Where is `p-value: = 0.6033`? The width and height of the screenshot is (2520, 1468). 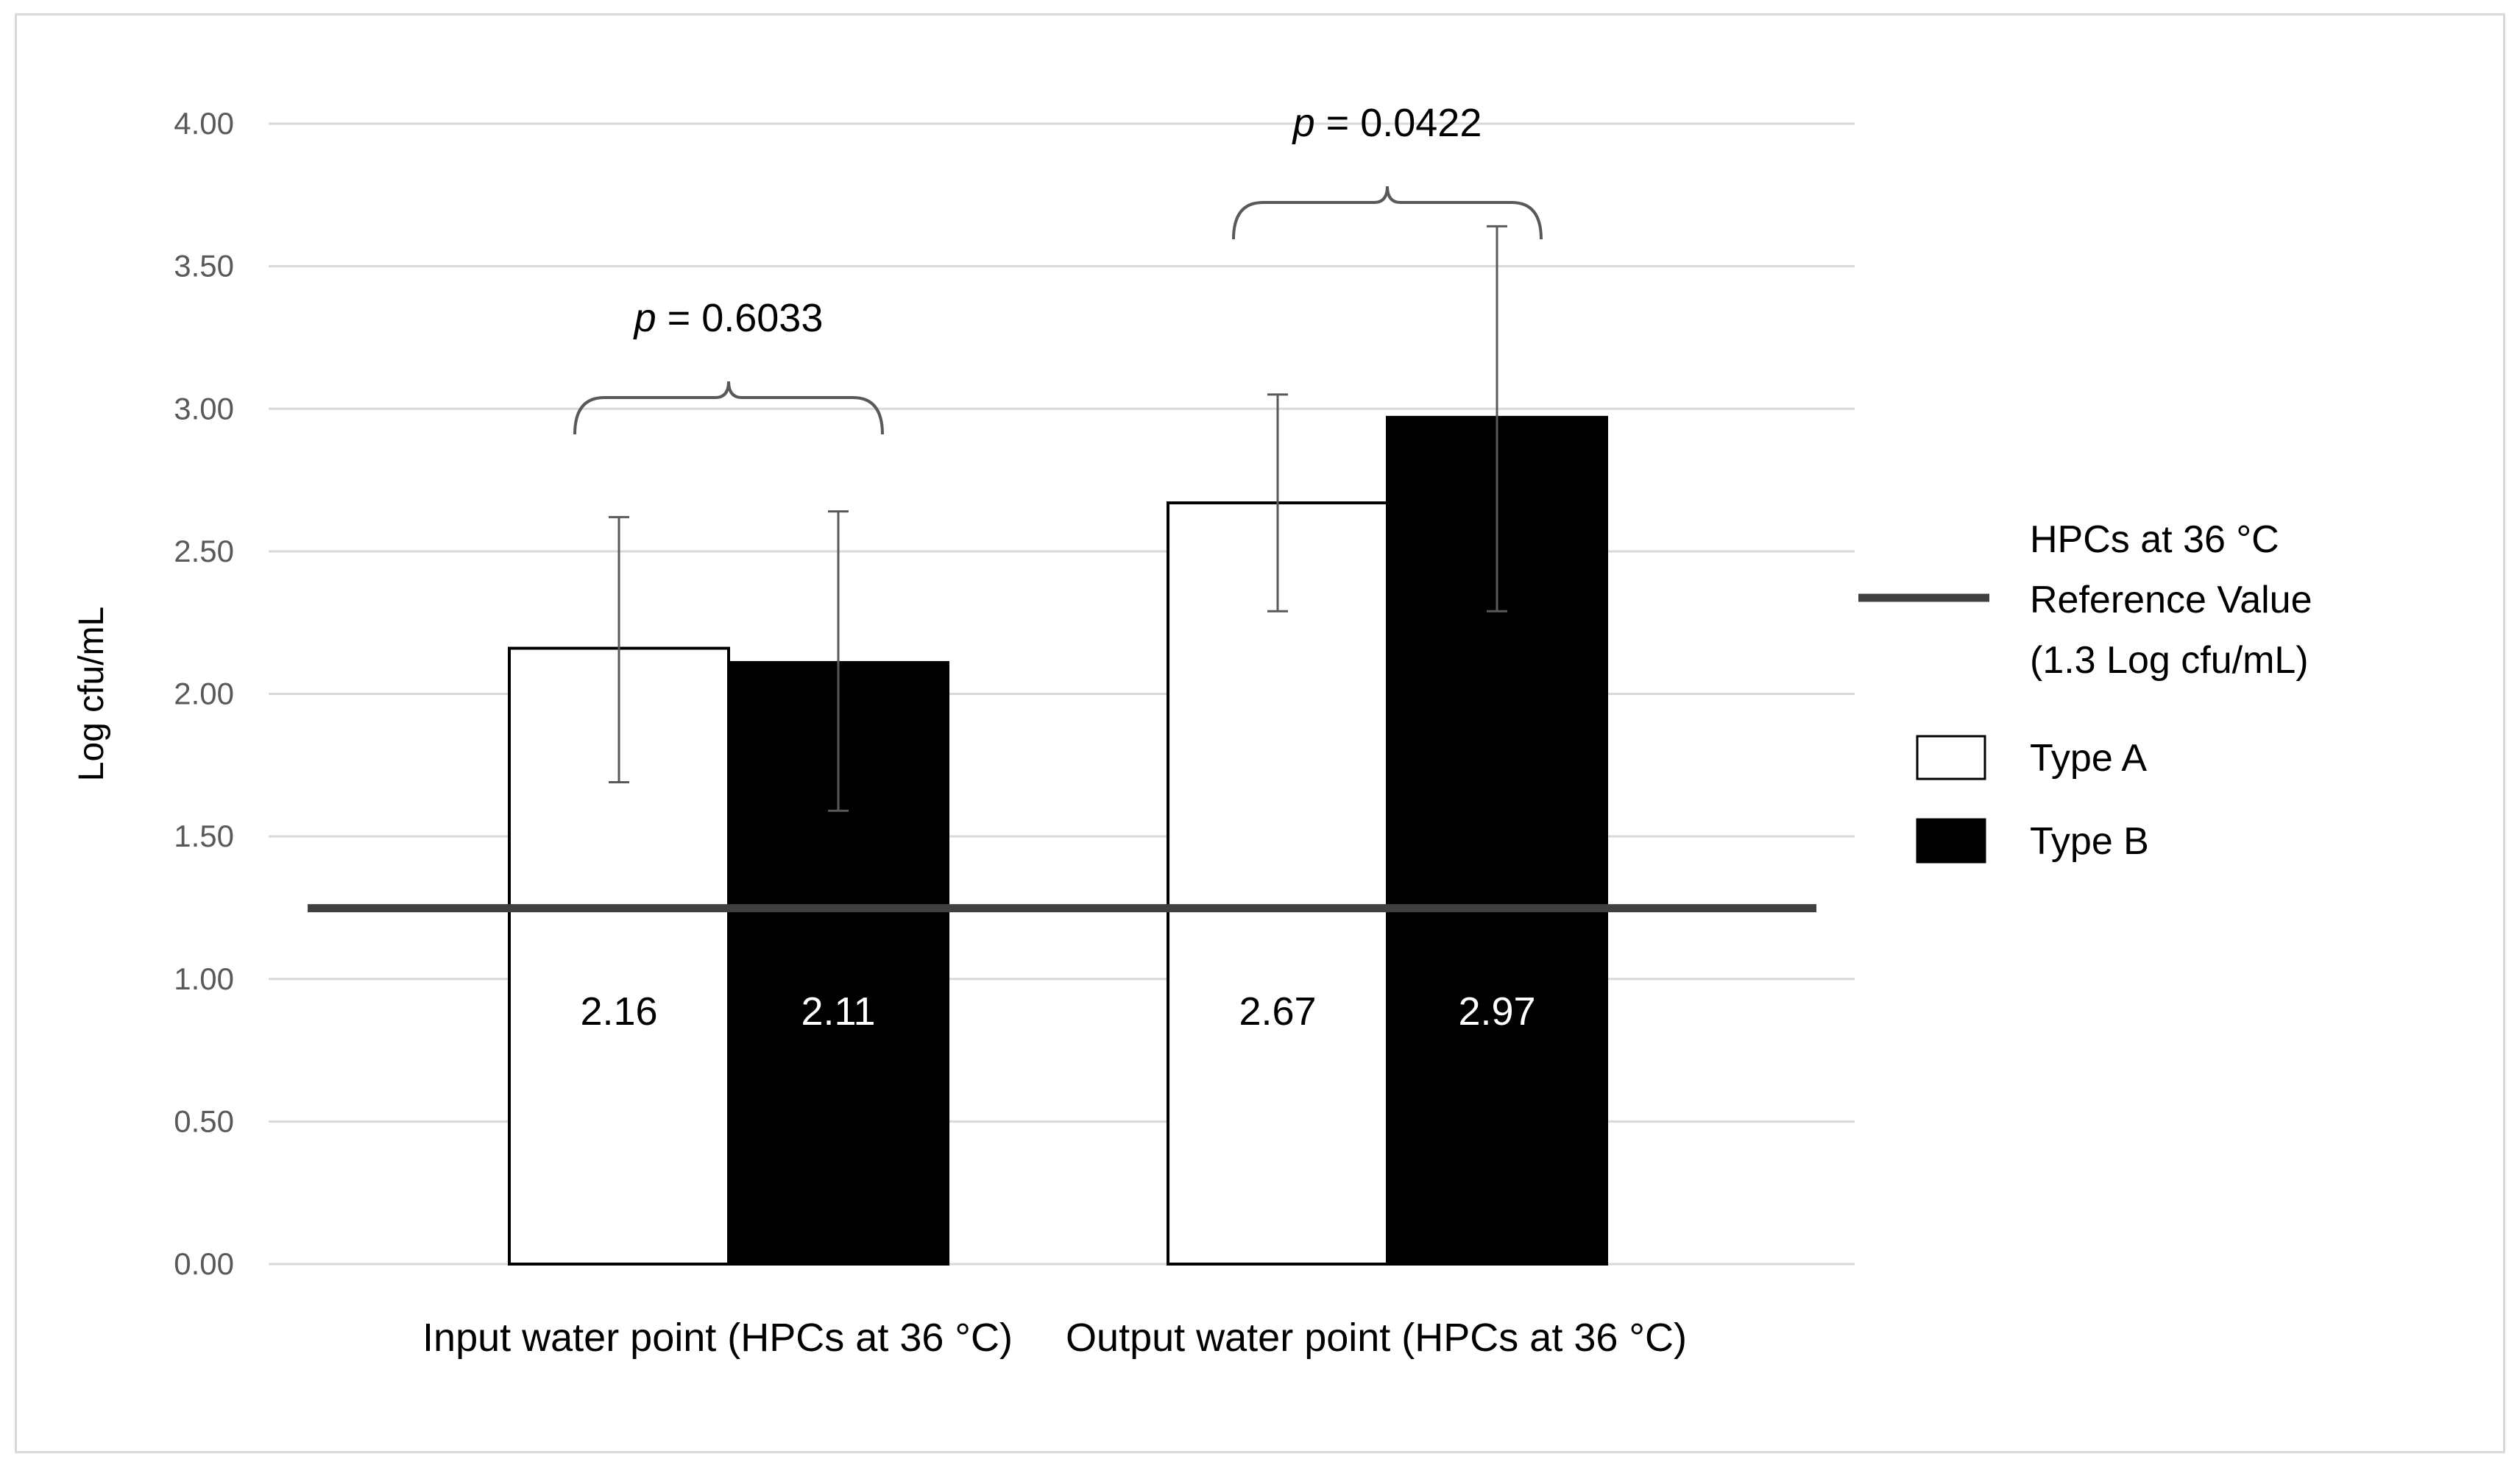
p-value: = 0.6033 is located at coordinates (740, 318).